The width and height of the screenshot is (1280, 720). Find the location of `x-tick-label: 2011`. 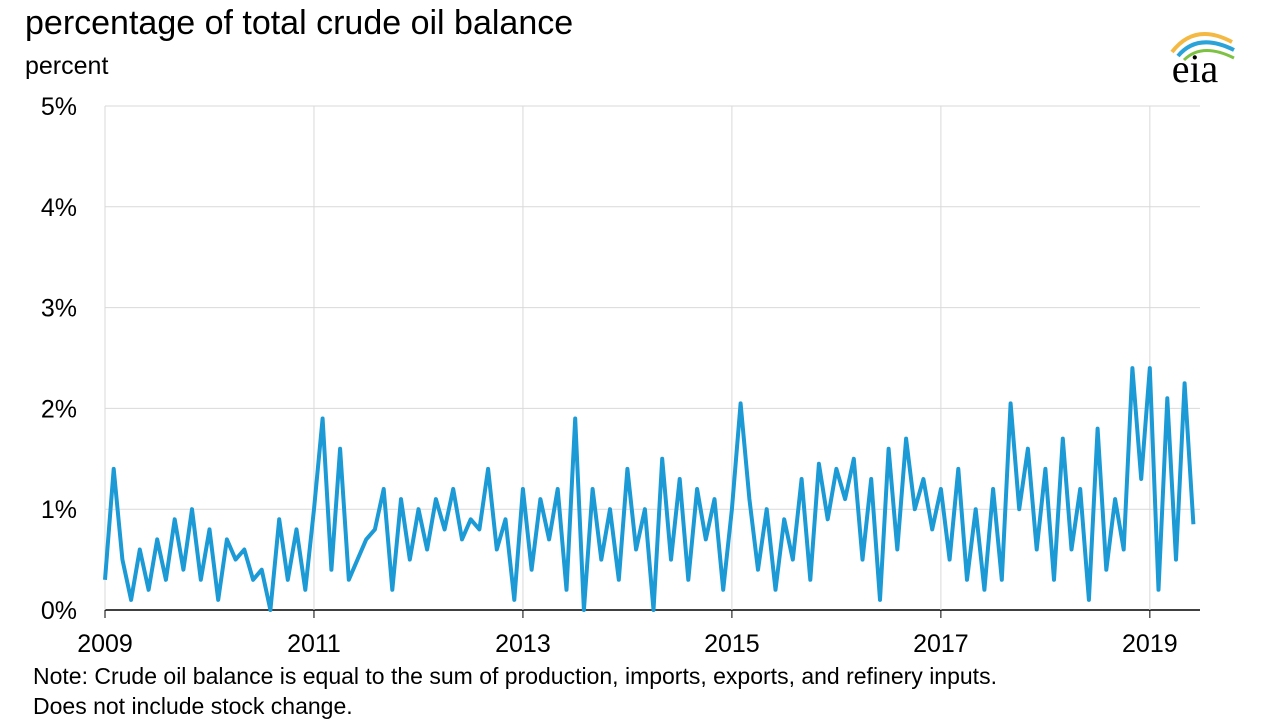

x-tick-label: 2011 is located at coordinates (314, 644).